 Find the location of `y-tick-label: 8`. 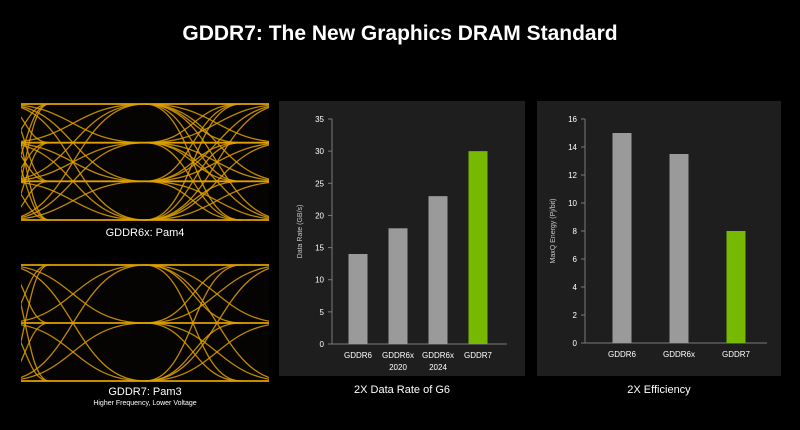

y-tick-label: 8 is located at coordinates (575, 231).